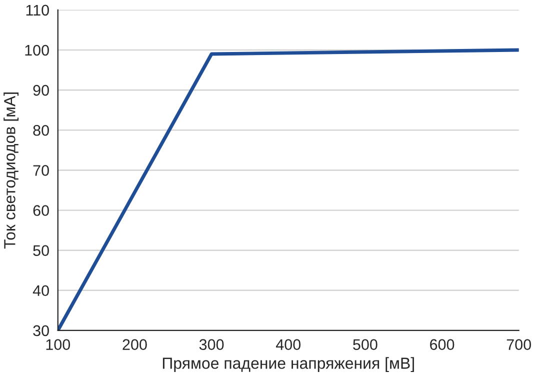 This screenshot has height=382, width=536. I want to click on x-tick-label: 100, so click(58, 344).